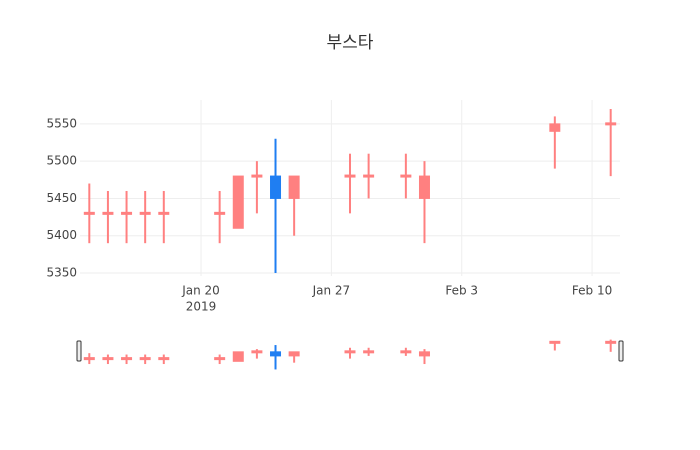 The height and width of the screenshot is (450, 700). I want to click on chart-title: 부스타, so click(350, 43).